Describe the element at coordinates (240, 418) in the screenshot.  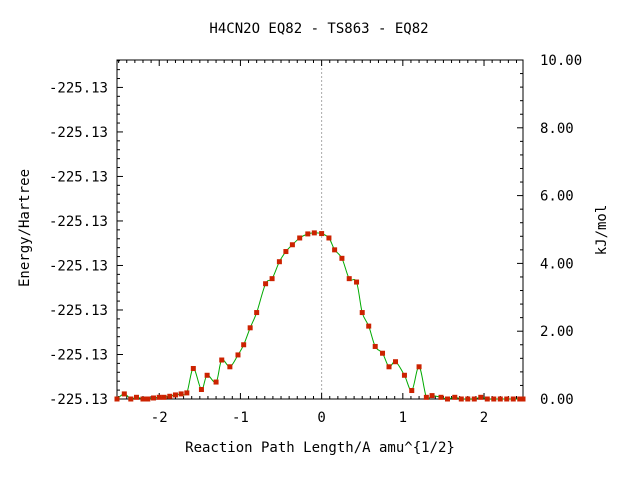
I see `x-tick-label: -1` at that location.